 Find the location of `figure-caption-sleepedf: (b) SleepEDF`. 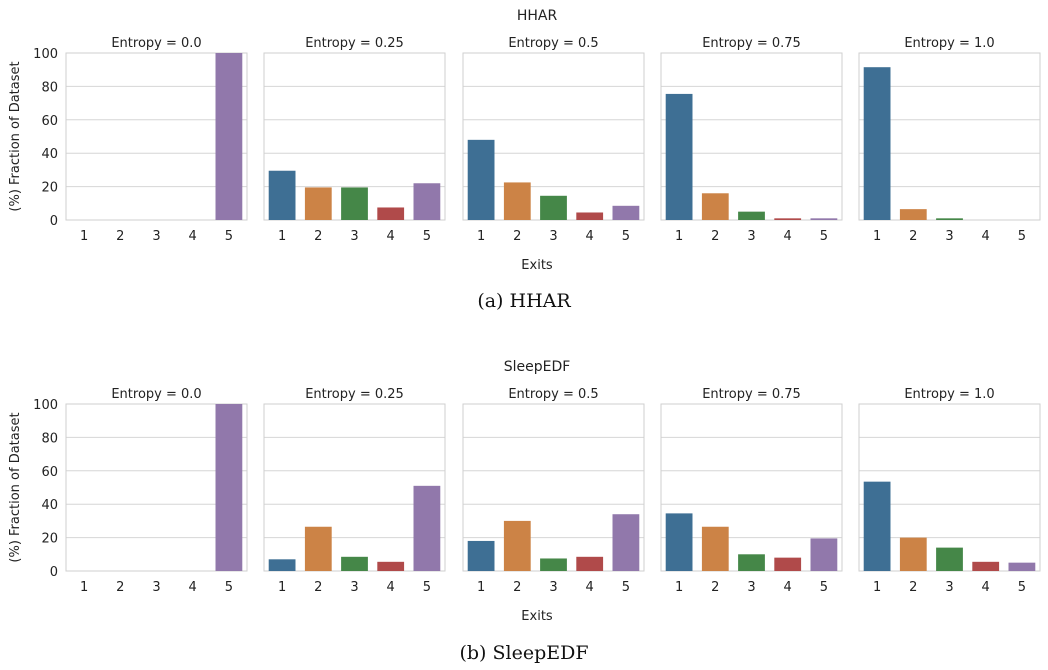

figure-caption-sleepedf: (b) SleepEDF is located at coordinates (524, 653).